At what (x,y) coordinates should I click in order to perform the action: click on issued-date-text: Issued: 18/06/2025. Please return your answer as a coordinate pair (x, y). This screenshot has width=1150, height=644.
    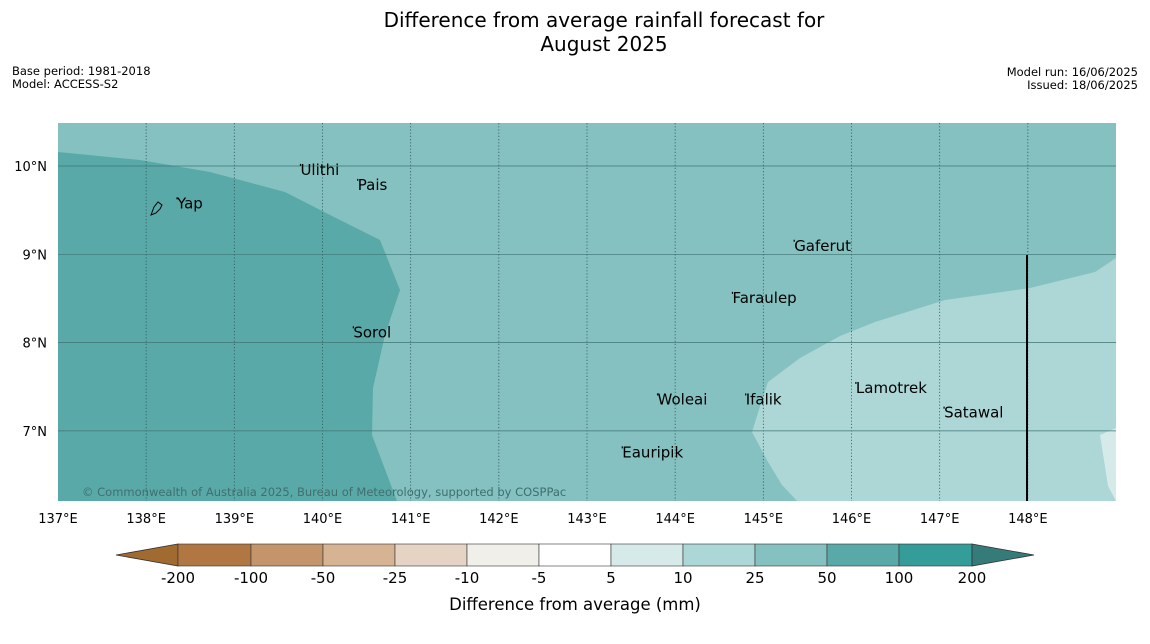
    Looking at the image, I should click on (1082, 85).